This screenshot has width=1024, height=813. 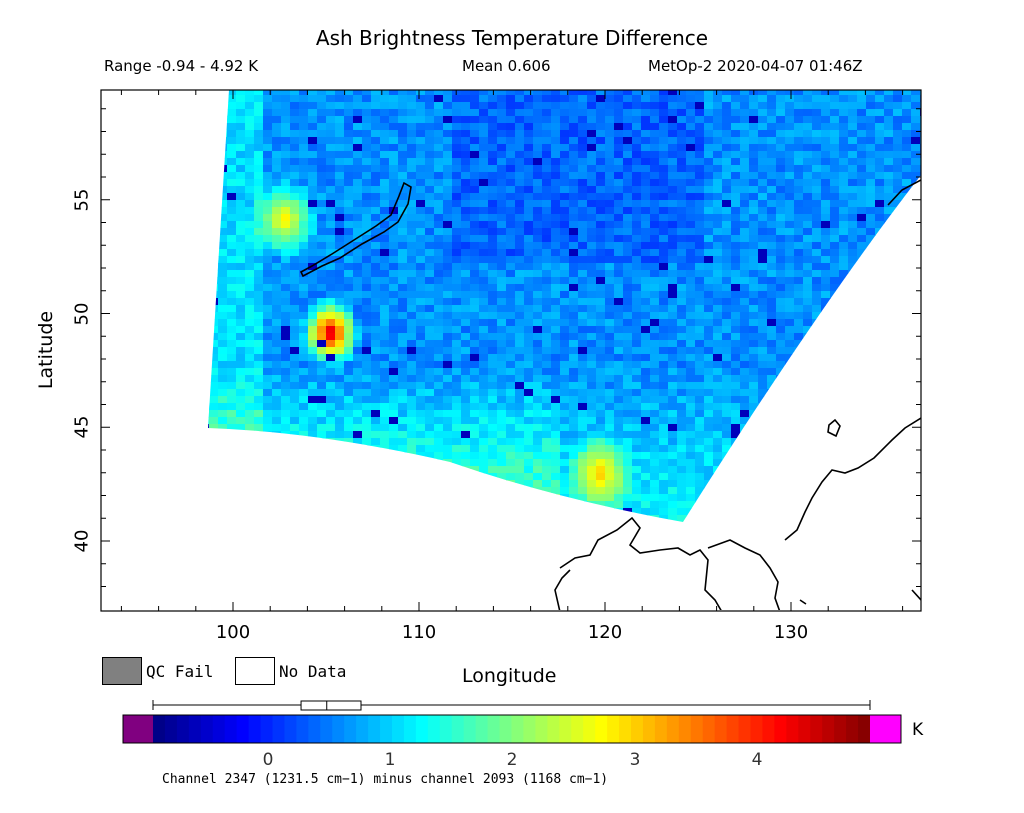 What do you see at coordinates (757, 760) in the screenshot?
I see `colorbar-tick: 4` at bounding box center [757, 760].